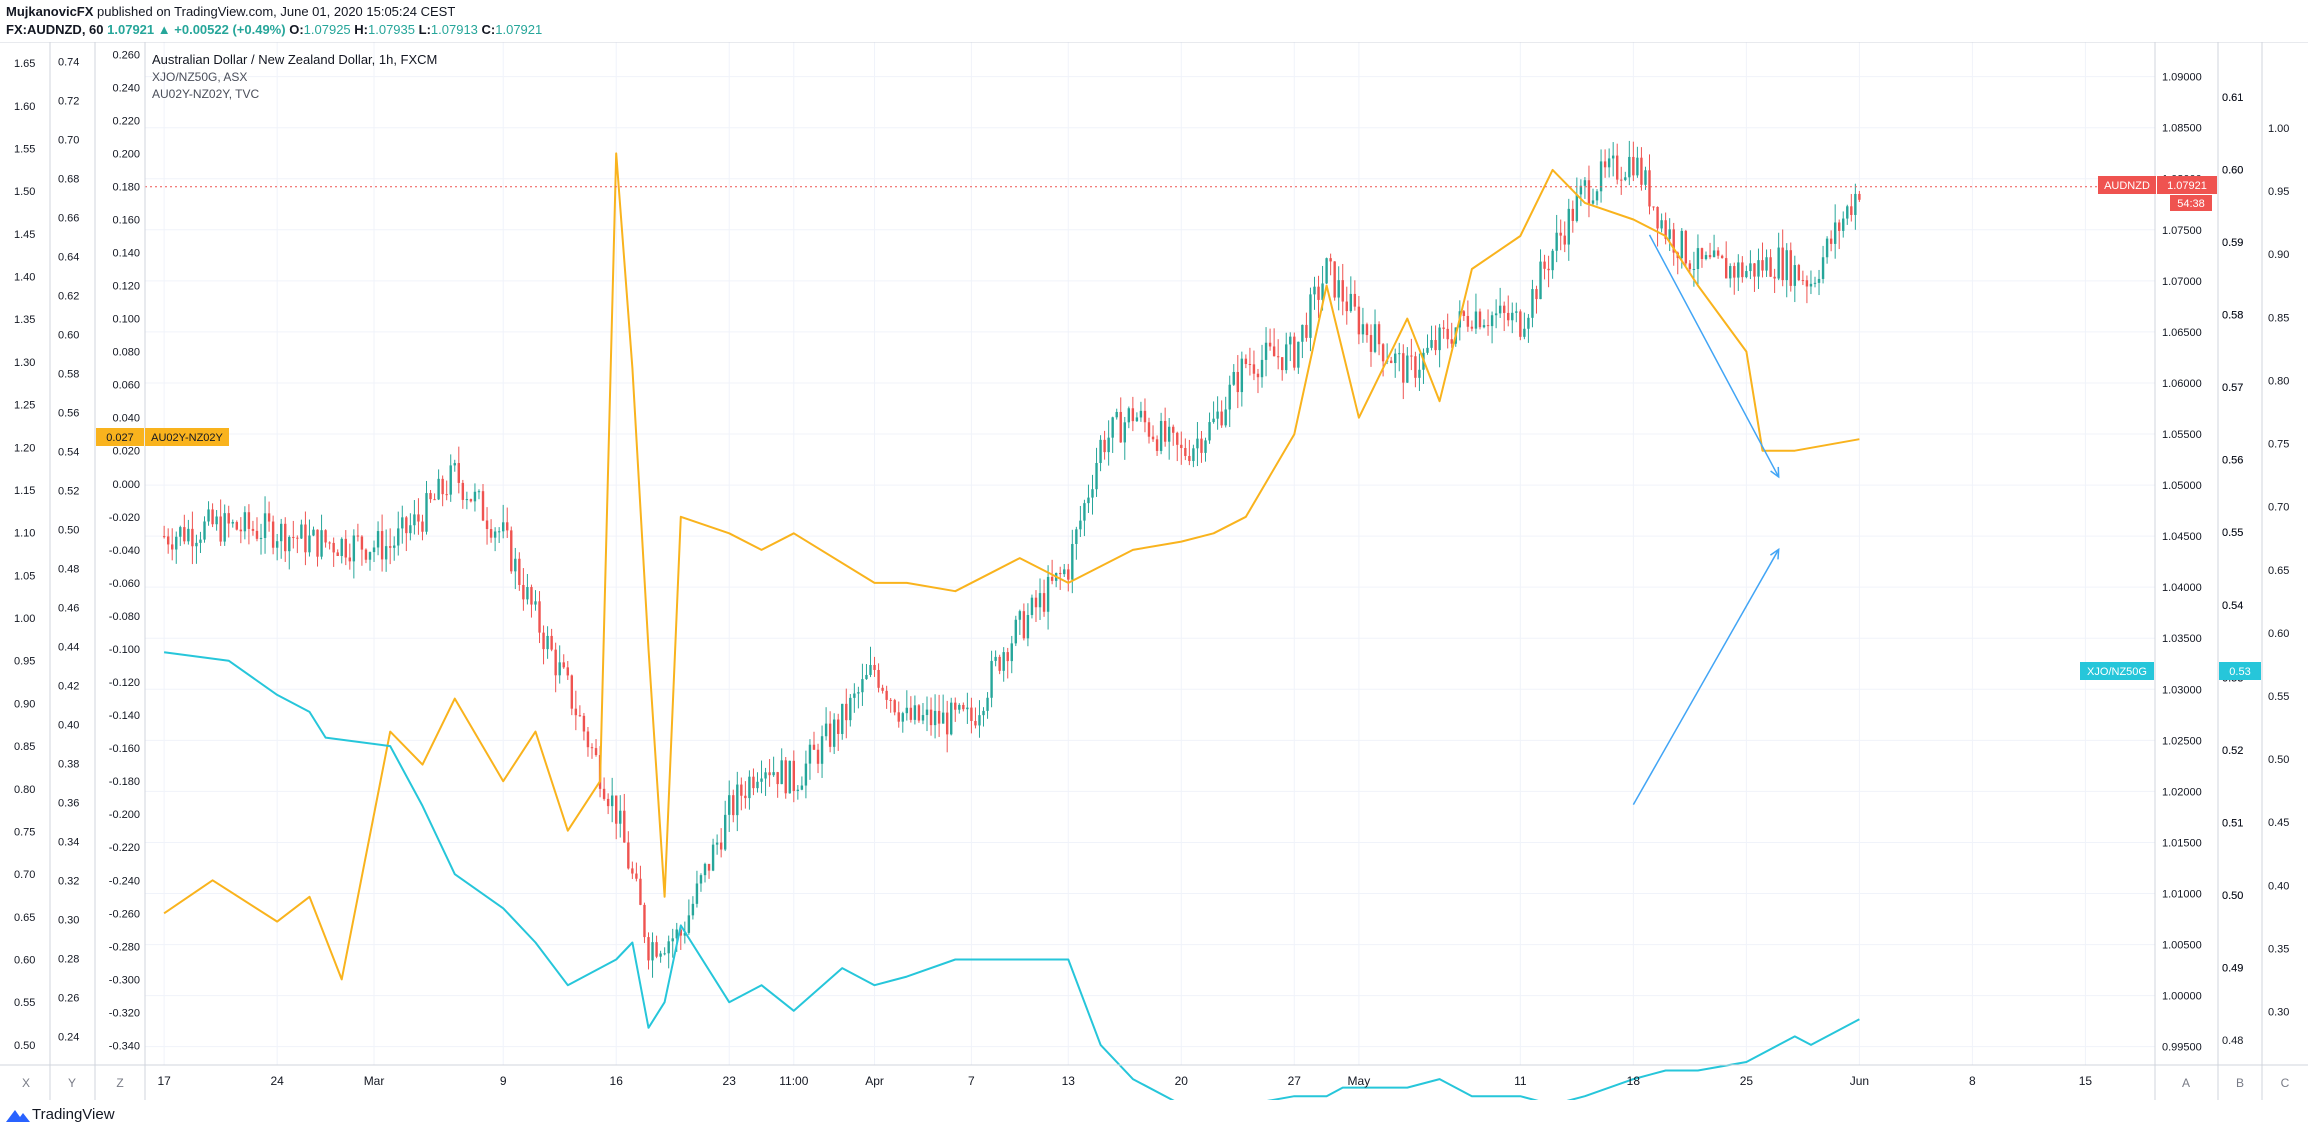  I want to click on scale-button-b: B, so click(2240, 1083).